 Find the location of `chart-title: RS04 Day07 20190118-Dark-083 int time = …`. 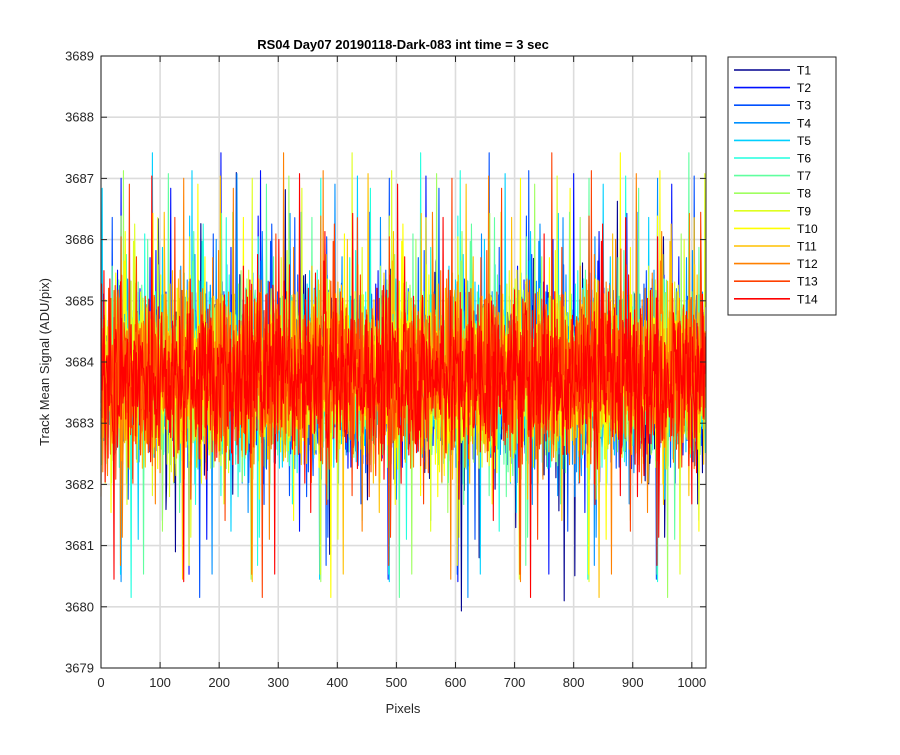

chart-title: RS04 Day07 20190118-Dark-083 int time = … is located at coordinates (403, 44).